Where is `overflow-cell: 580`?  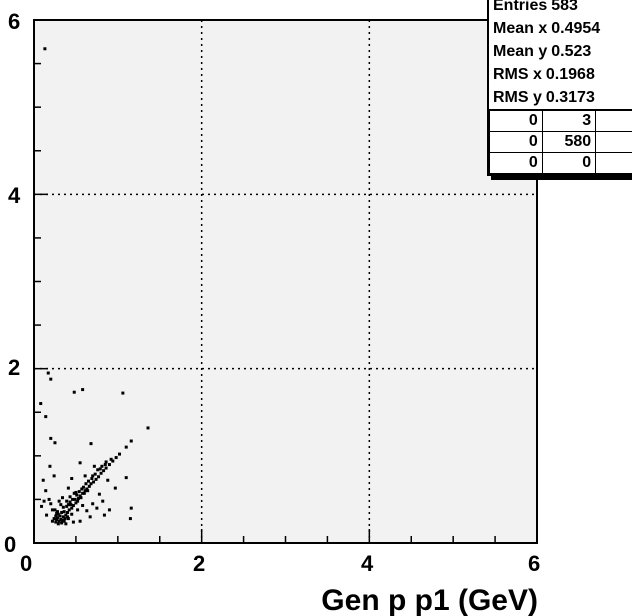 overflow-cell: 580 is located at coordinates (569, 142).